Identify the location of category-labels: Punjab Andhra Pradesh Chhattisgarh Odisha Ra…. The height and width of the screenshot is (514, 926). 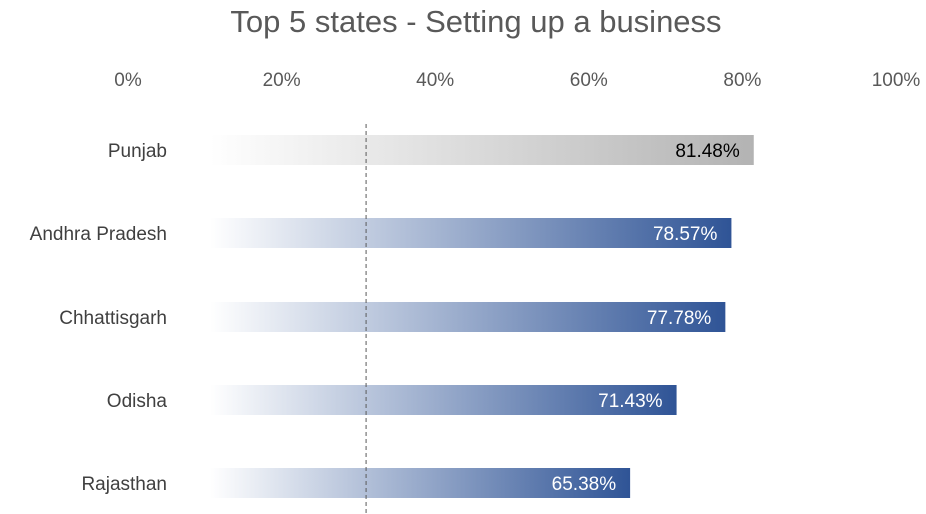
(99, 318).